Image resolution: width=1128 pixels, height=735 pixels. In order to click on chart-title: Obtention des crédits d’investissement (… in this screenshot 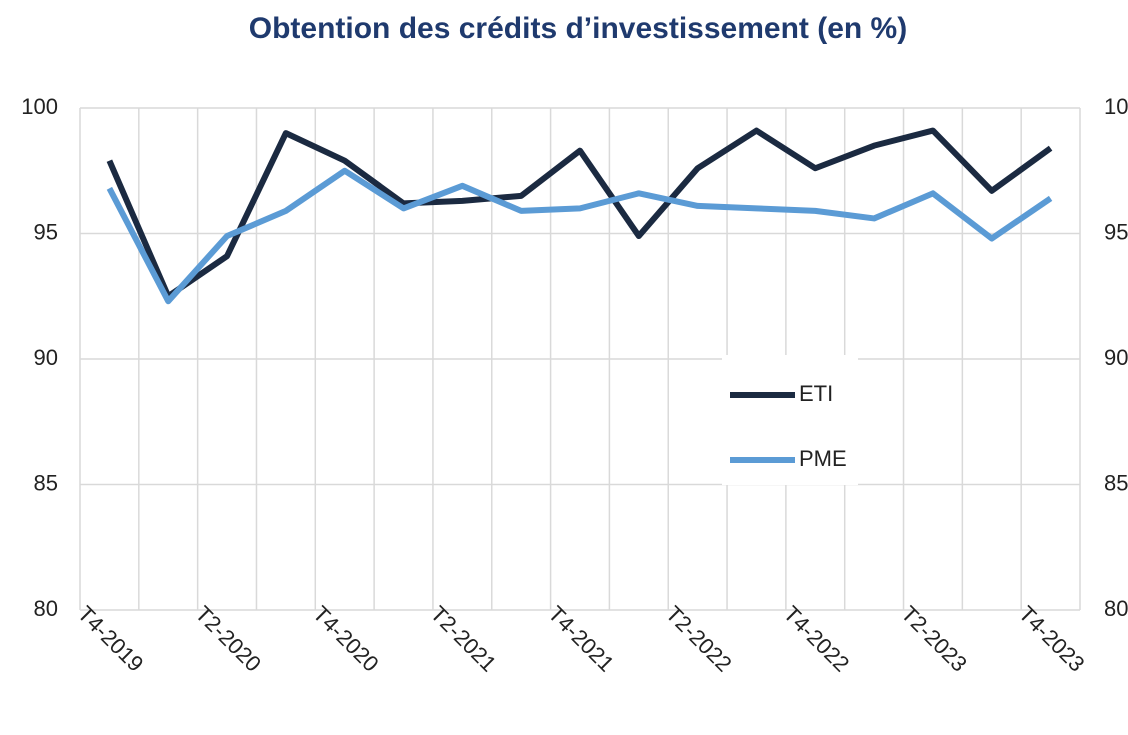, I will do `click(578, 28)`.